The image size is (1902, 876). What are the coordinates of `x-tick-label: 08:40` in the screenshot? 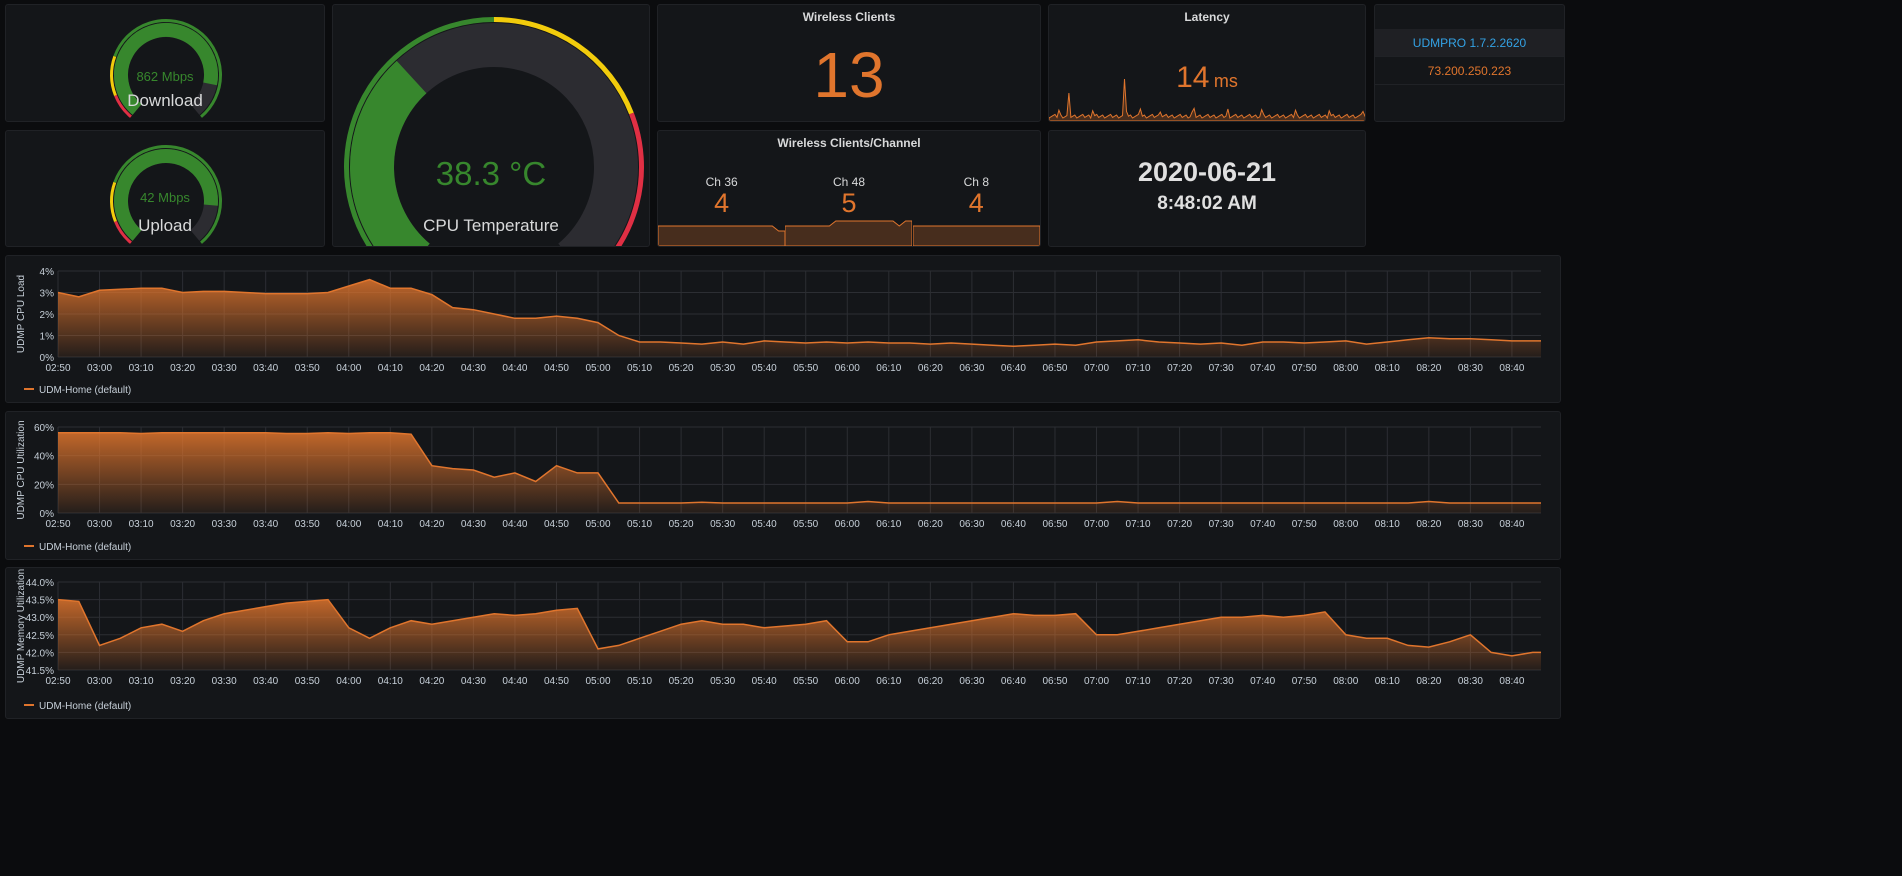 It's located at (1511, 368).